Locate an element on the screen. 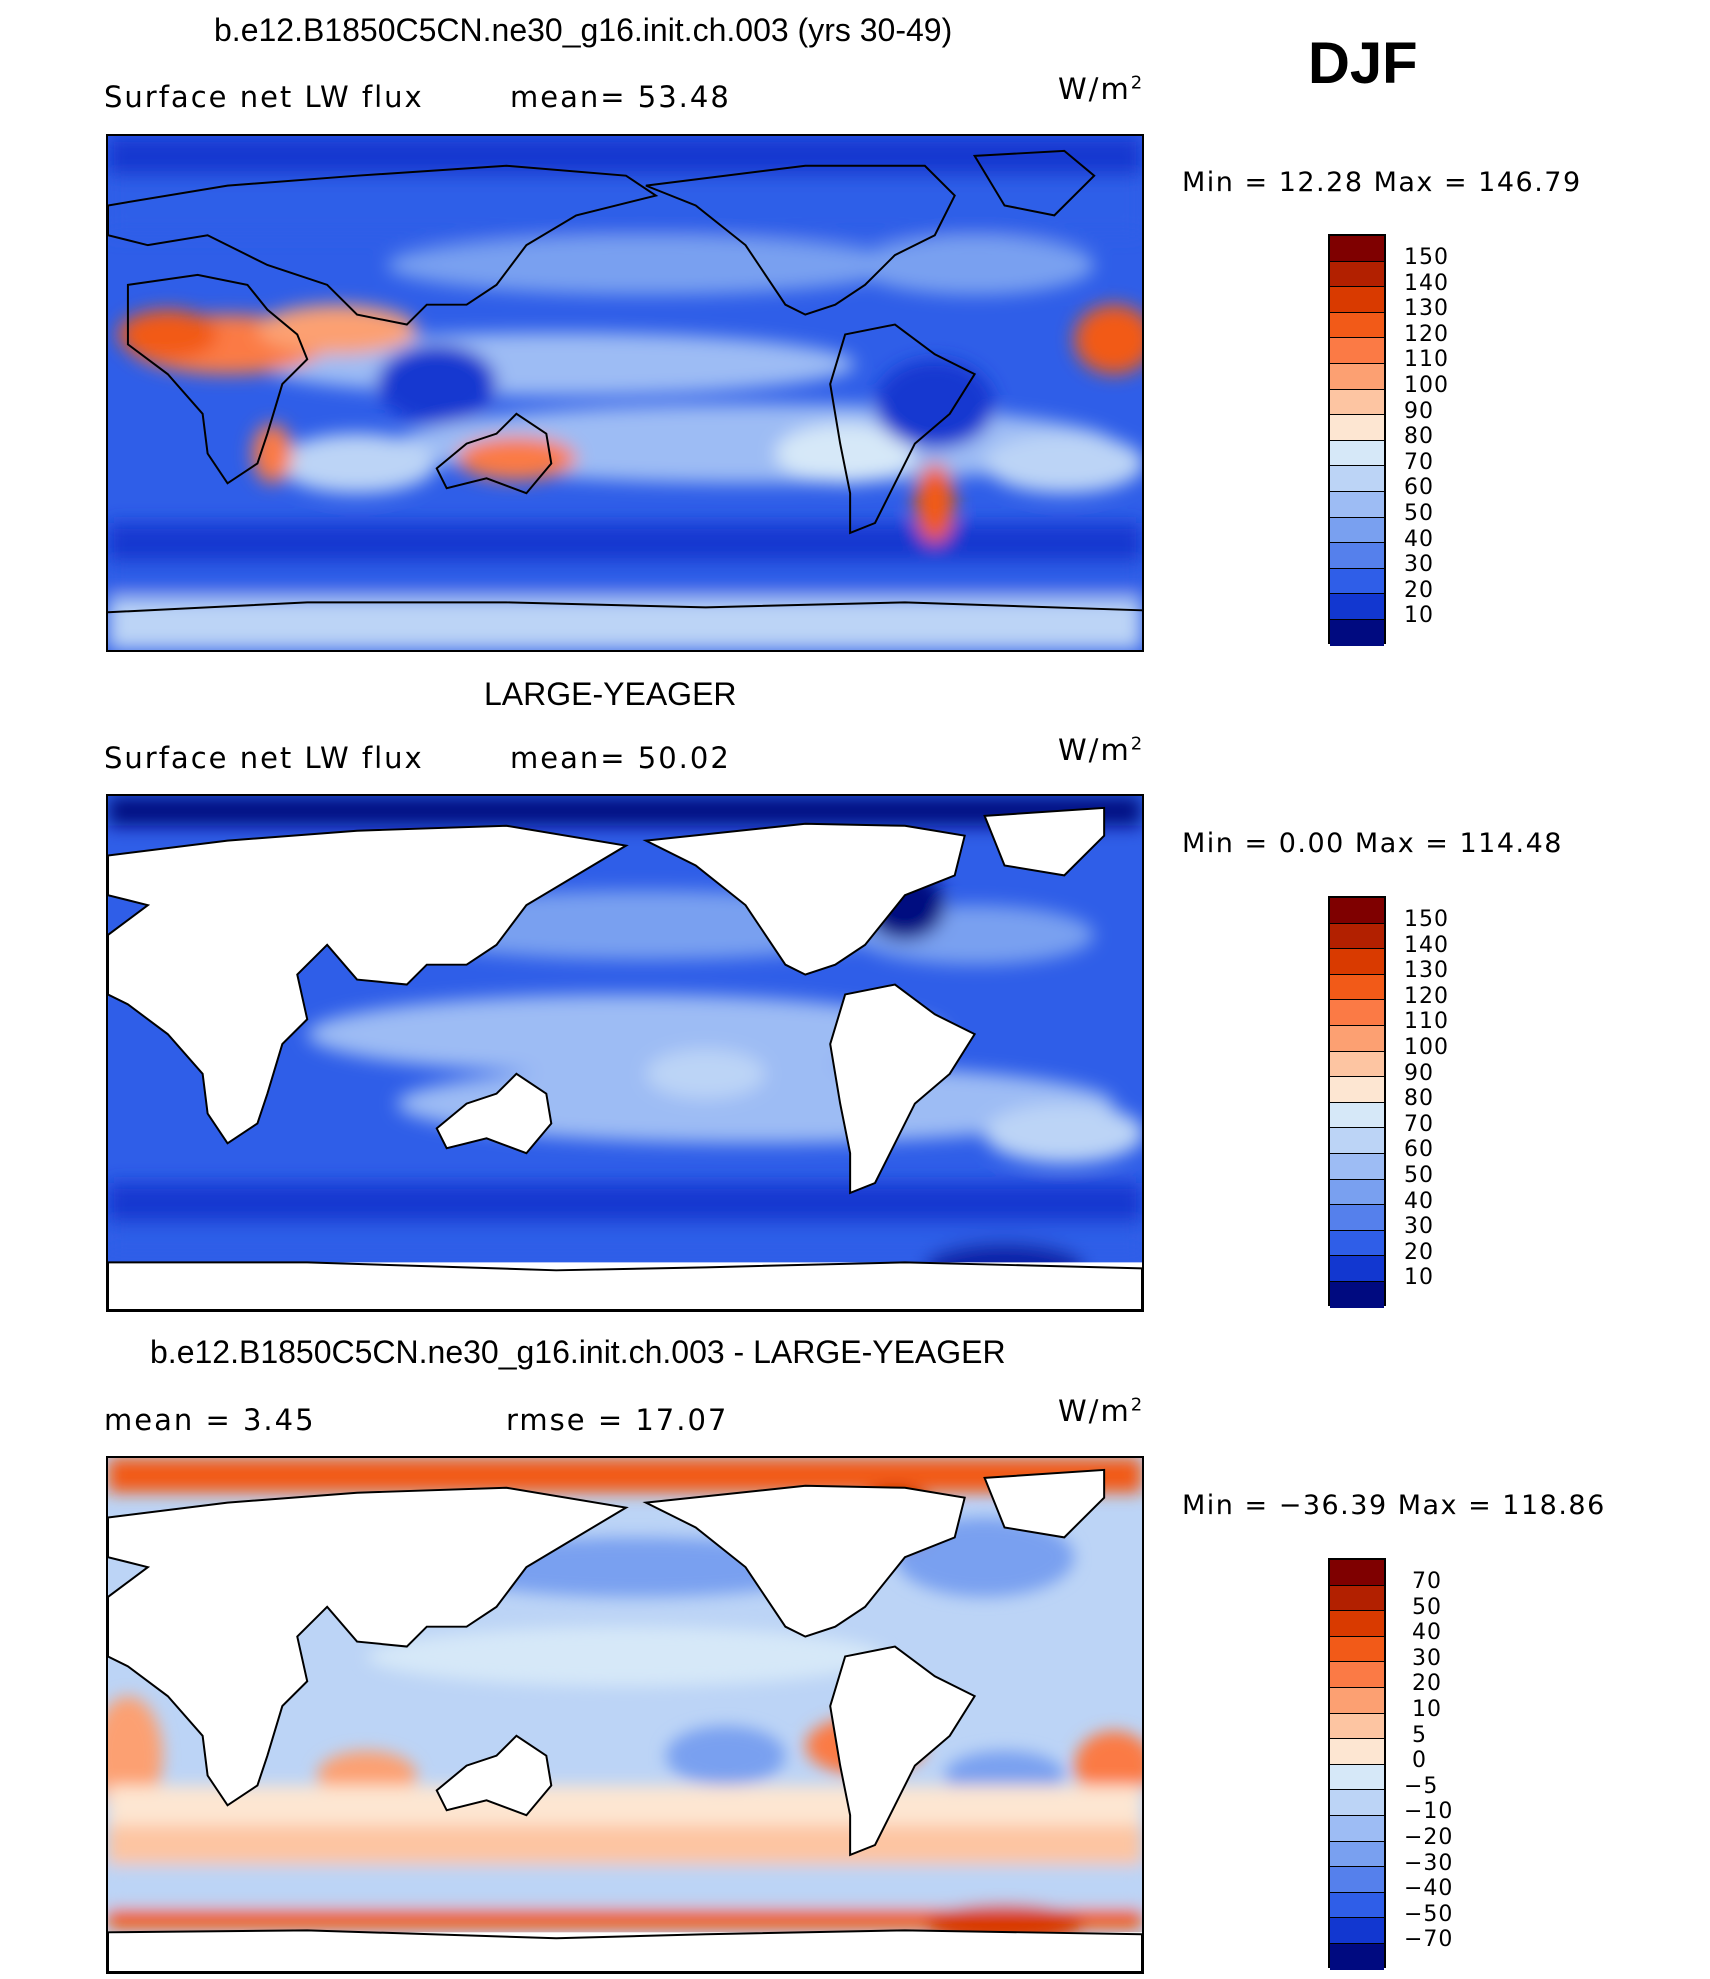 The height and width of the screenshot is (1979, 1710). panel2-cb-label: 140 is located at coordinates (1426, 945).